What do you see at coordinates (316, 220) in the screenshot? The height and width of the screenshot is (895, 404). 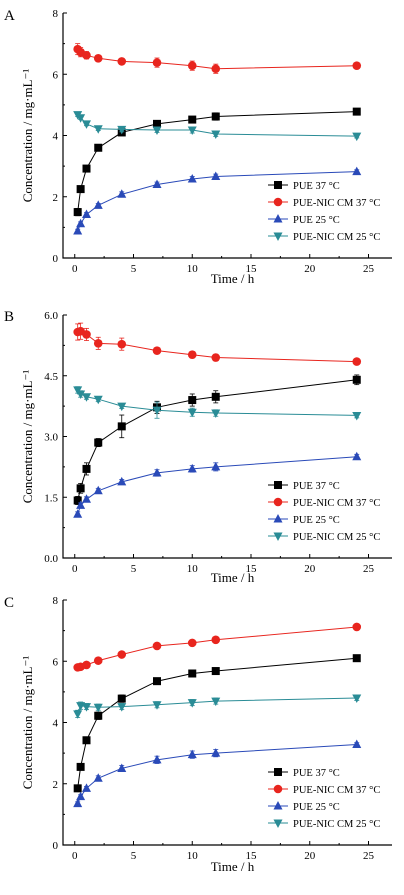 I see `legend-label: PUE 25 °C` at bounding box center [316, 220].